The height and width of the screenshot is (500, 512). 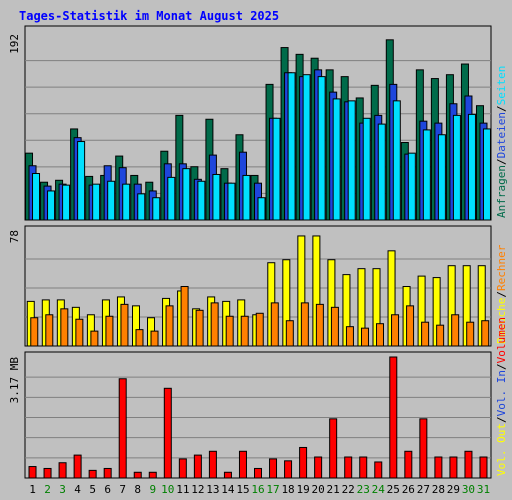 What do you see at coordinates (152, 489) in the screenshot?
I see `x-tick-label-day-9: 9` at bounding box center [152, 489].